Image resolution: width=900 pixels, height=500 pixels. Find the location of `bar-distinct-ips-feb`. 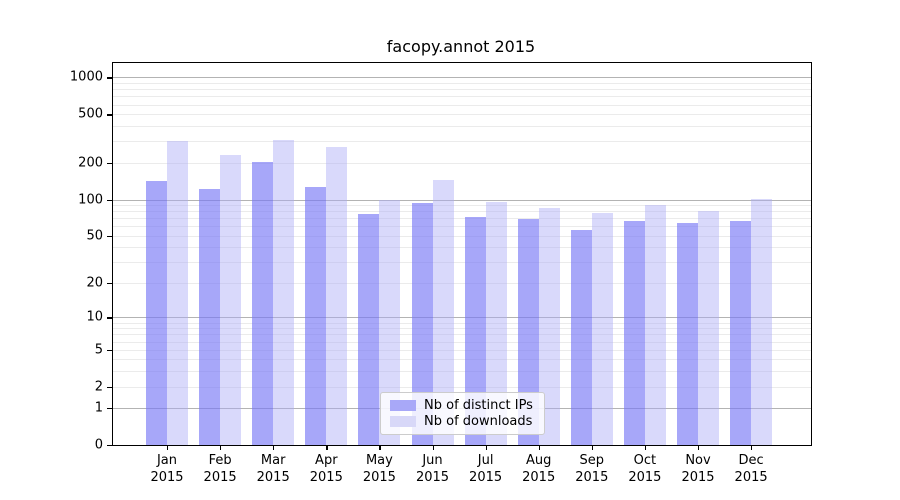

bar-distinct-ips-feb is located at coordinates (210, 317).